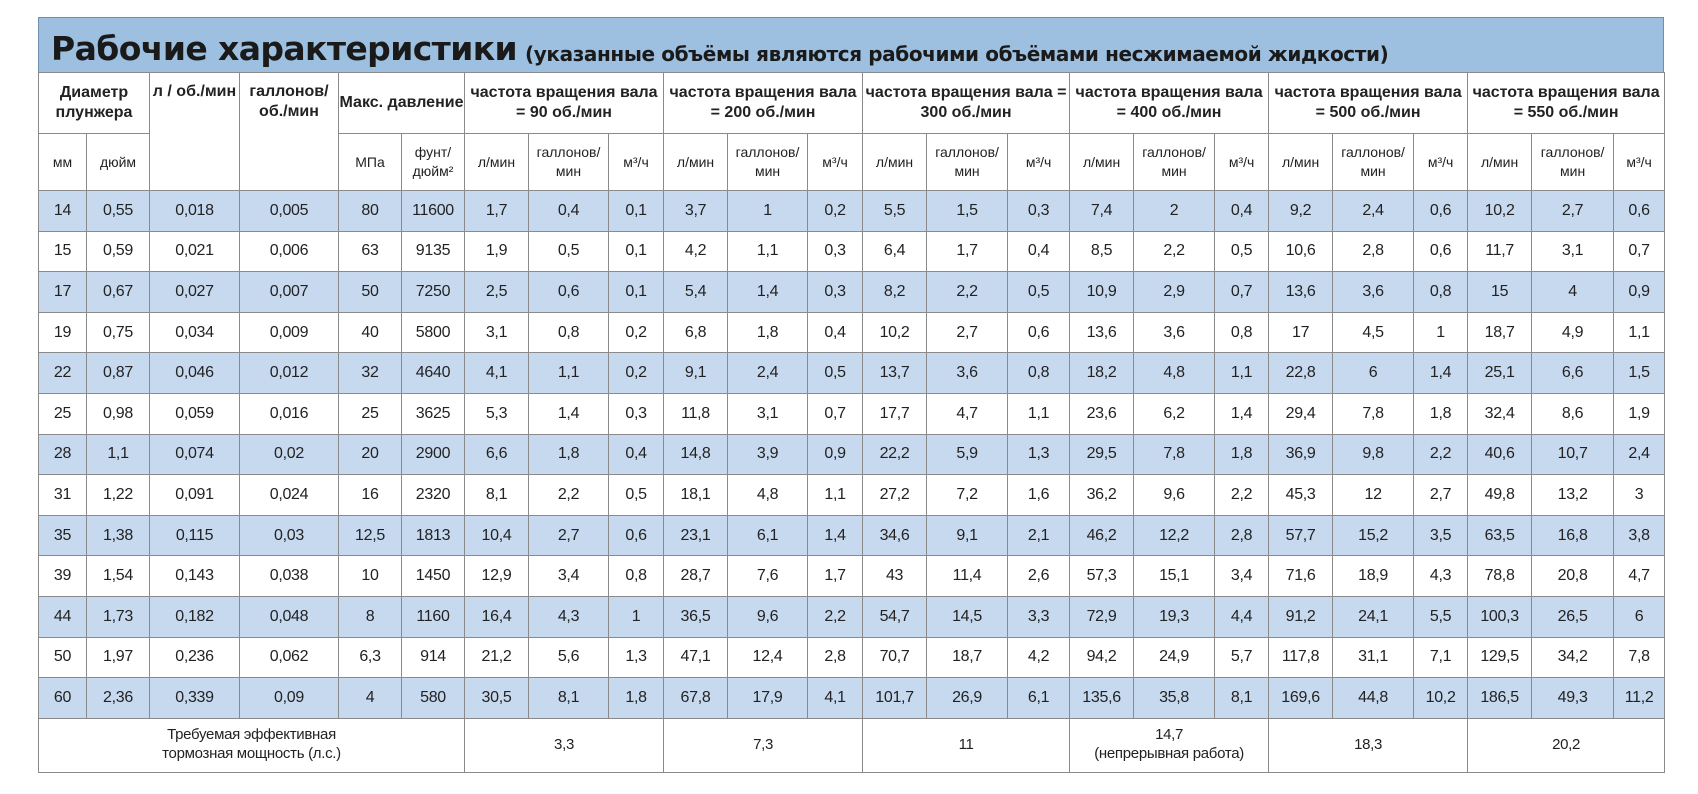 The height and width of the screenshot is (794, 1698). I want to click on table-cell: 2320, so click(433, 495).